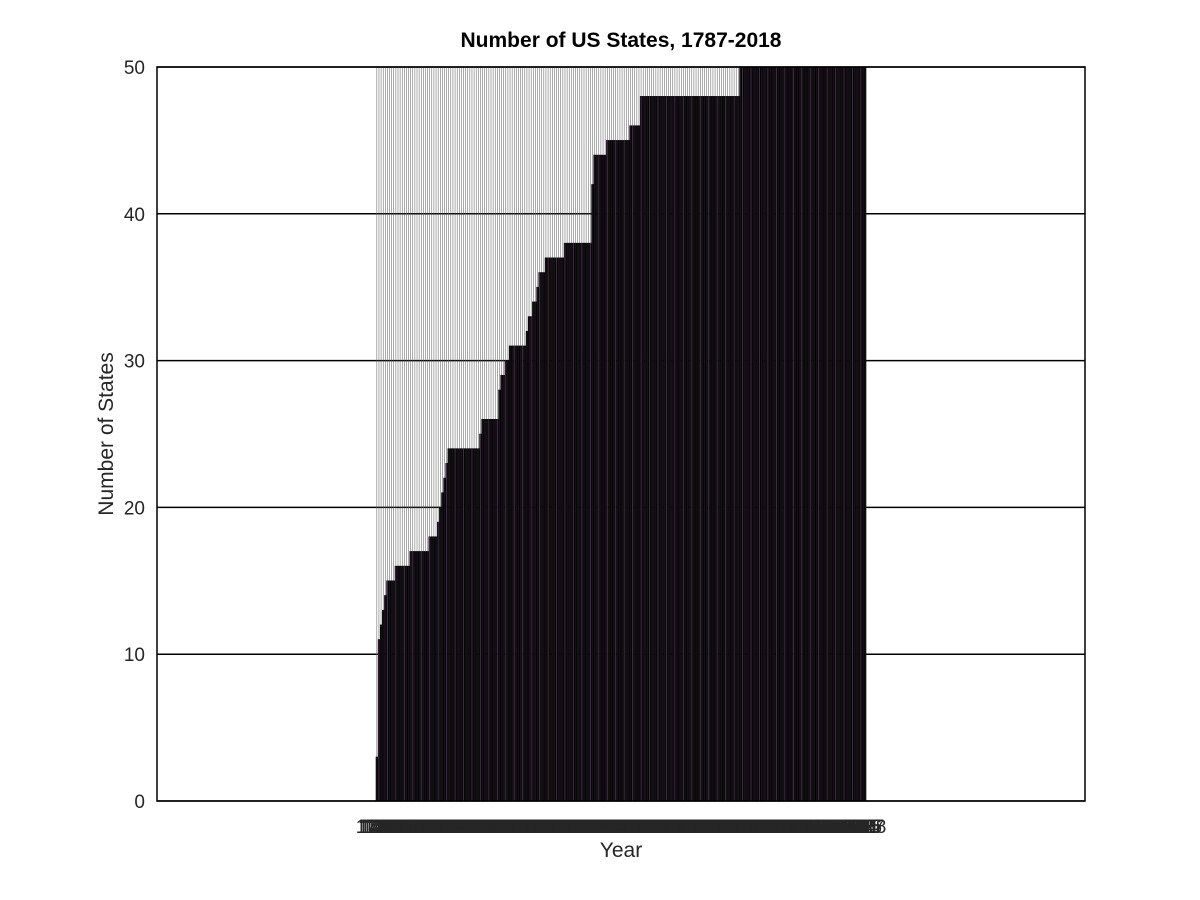 The height and width of the screenshot is (900, 1200). I want to click on bar-fill-1926, so click(670, 449).